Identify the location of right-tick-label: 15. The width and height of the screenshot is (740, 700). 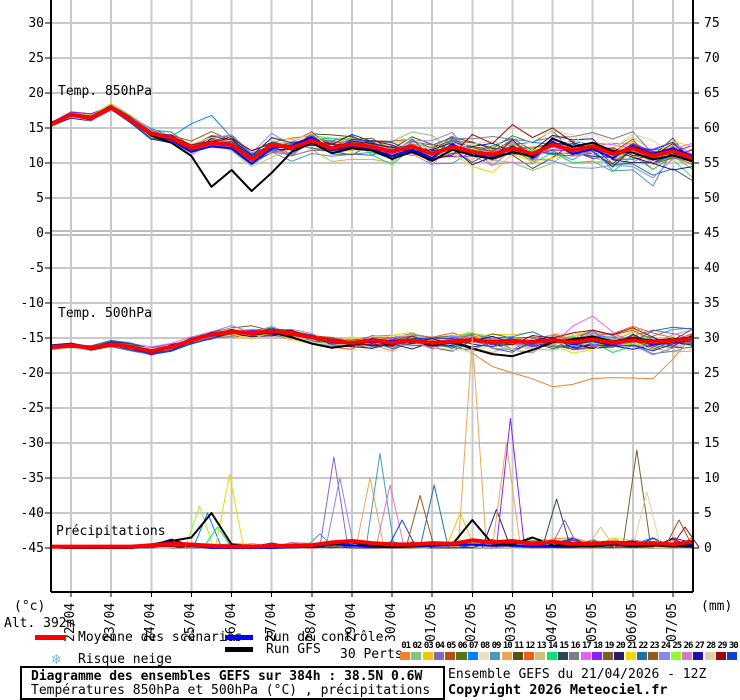
(712, 443).